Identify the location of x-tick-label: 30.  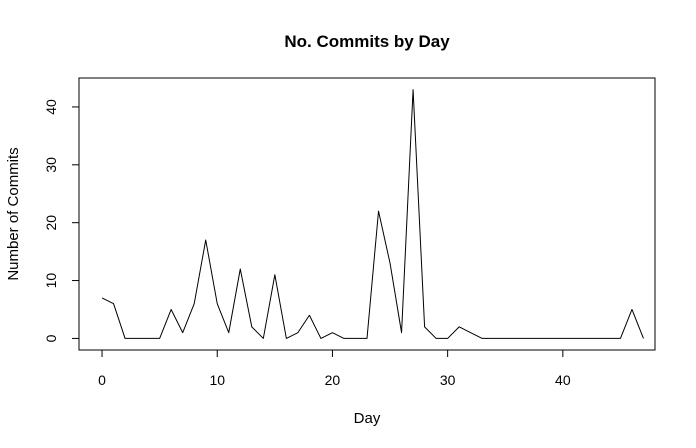
(448, 380).